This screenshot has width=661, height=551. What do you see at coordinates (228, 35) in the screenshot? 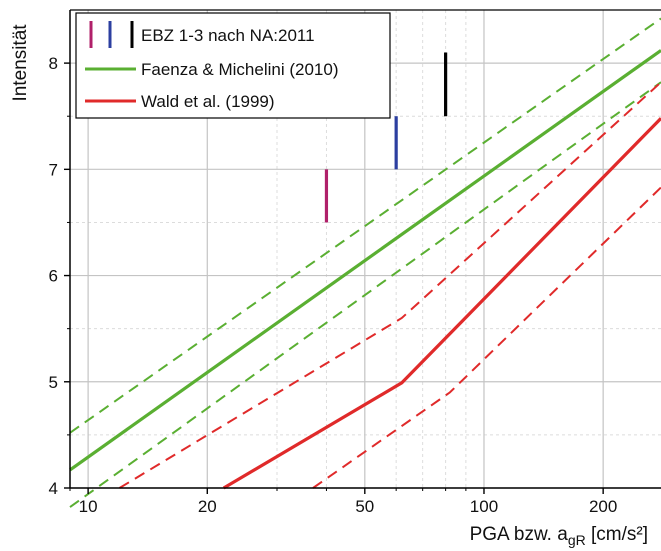
I see `legend-label-ebz: EBZ 1-3 nach NA:2011` at bounding box center [228, 35].